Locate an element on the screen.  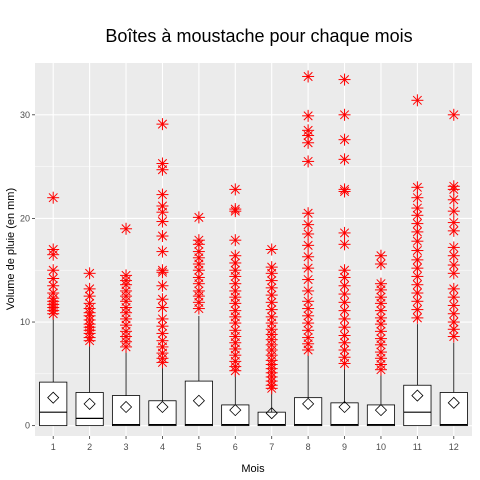
x-axis: 1 2 3 4 5 6 7 8 9 10 11 12 is located at coordinates (255, 444).